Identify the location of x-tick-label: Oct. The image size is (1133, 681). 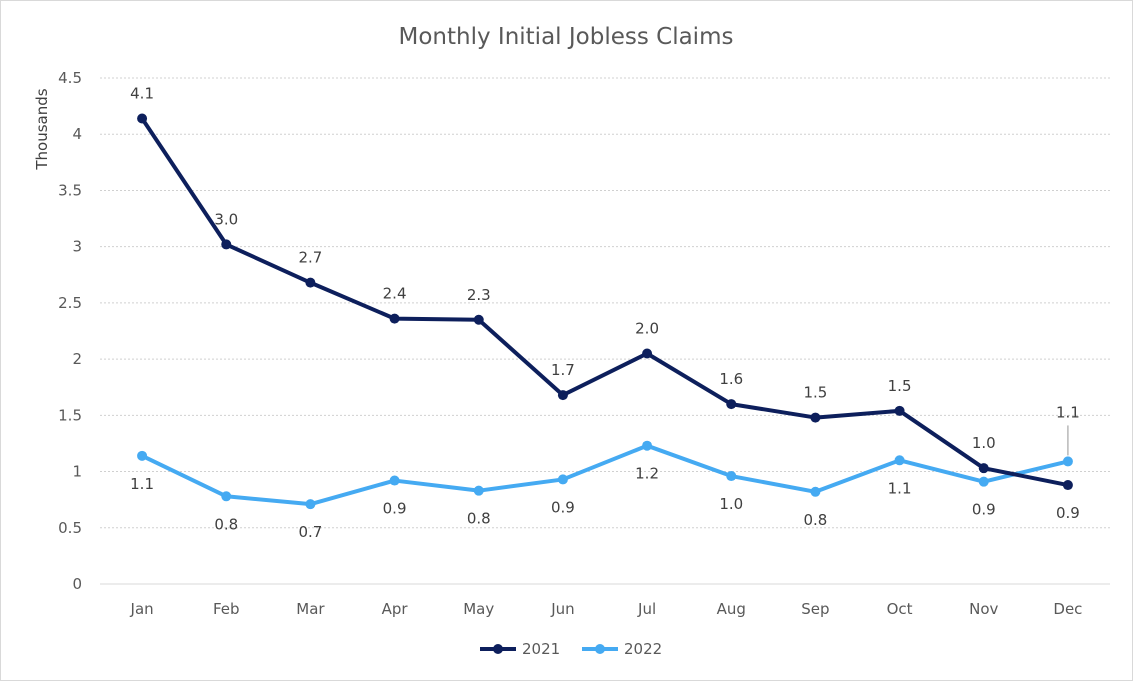
(900, 609).